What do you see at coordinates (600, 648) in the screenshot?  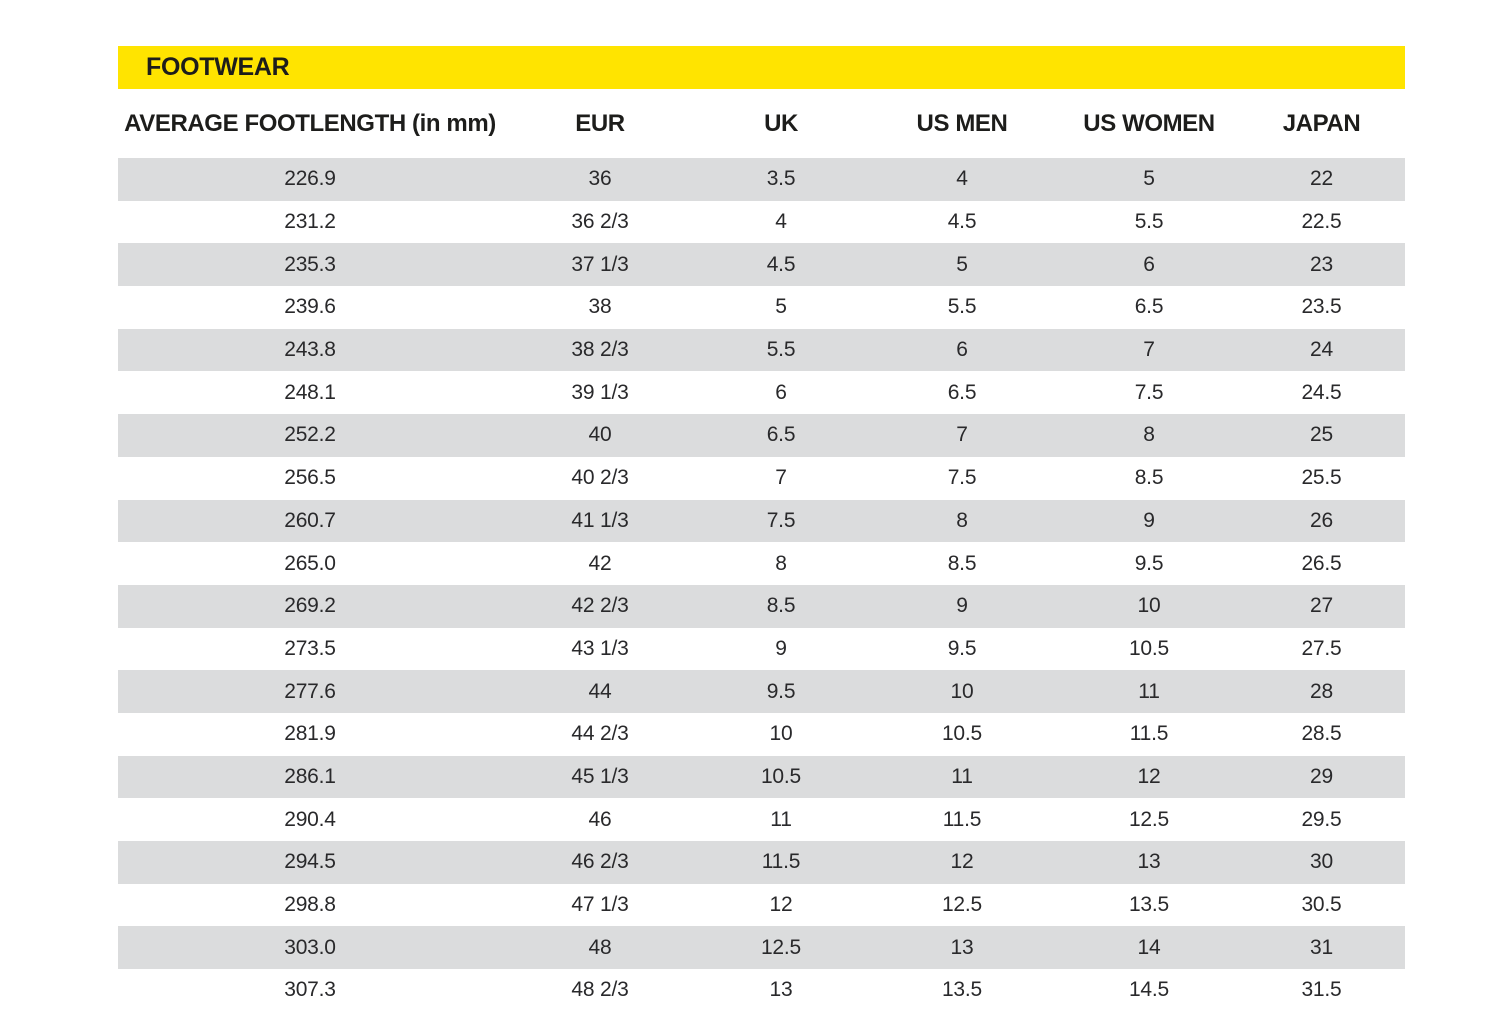 I see `cell-eur: 43 1/3` at bounding box center [600, 648].